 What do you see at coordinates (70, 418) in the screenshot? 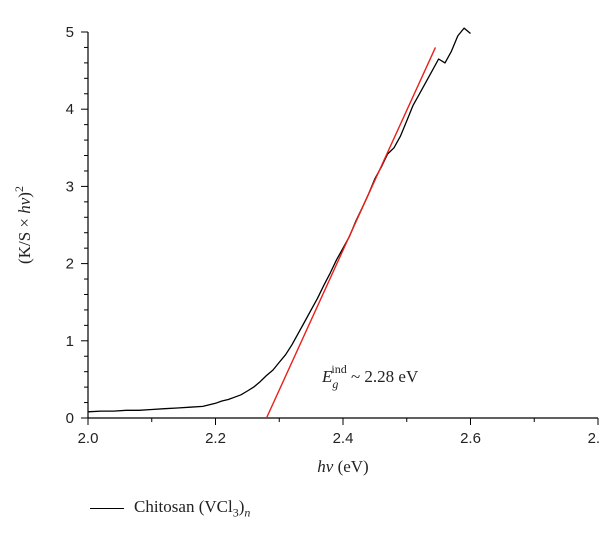
I see `y-tick-label-0: 0` at bounding box center [70, 418].